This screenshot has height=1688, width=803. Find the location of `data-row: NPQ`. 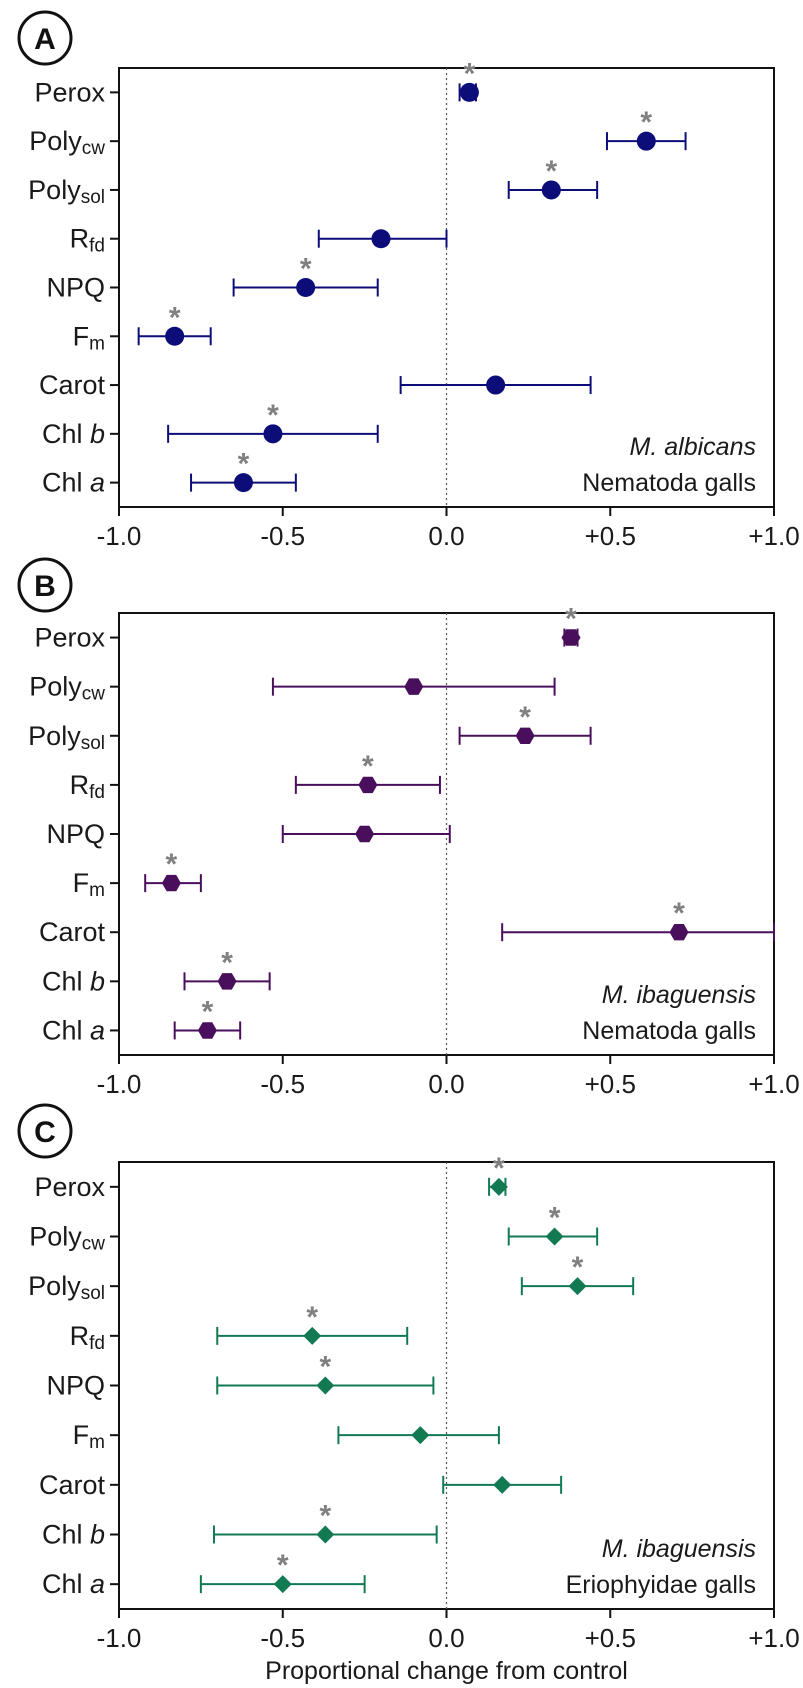

data-row: NPQ is located at coordinates (248, 834).